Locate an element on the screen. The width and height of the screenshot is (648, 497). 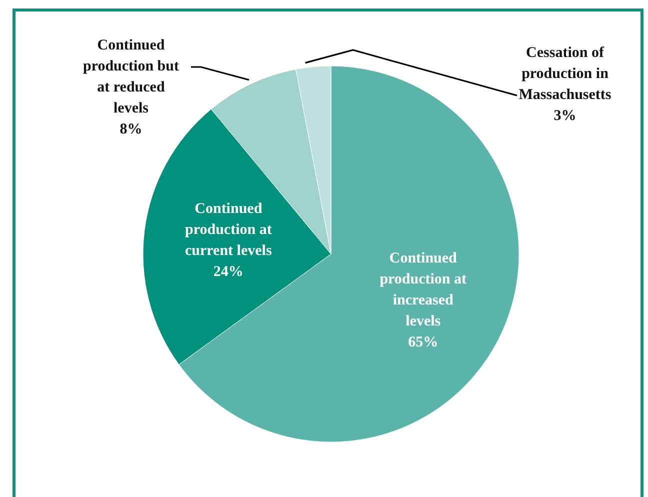
data-label: 65% is located at coordinates (423, 342).